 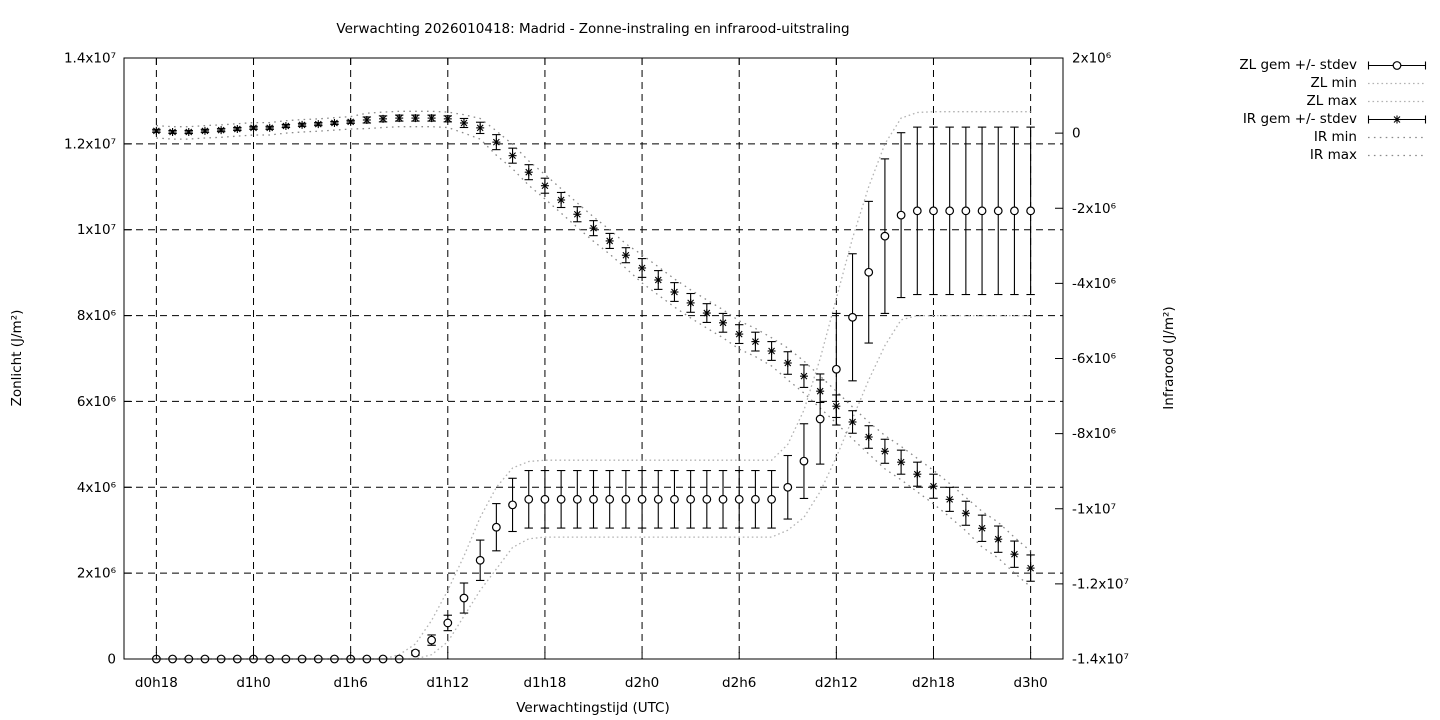 I want to click on svg-text: 4x10⁶, so click(x=96, y=488).